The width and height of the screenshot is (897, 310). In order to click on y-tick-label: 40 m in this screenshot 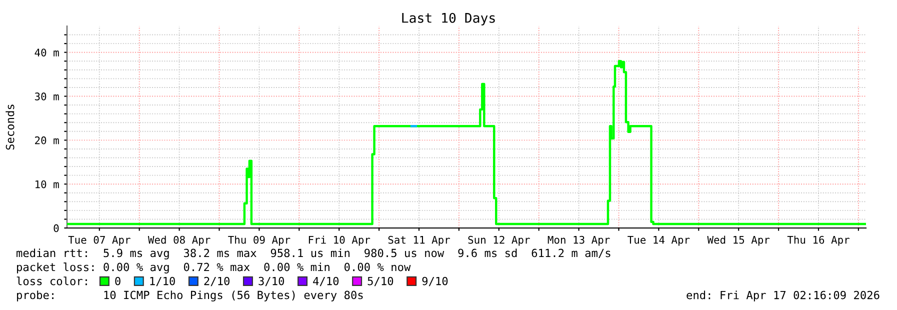, I will do `click(46, 52)`.